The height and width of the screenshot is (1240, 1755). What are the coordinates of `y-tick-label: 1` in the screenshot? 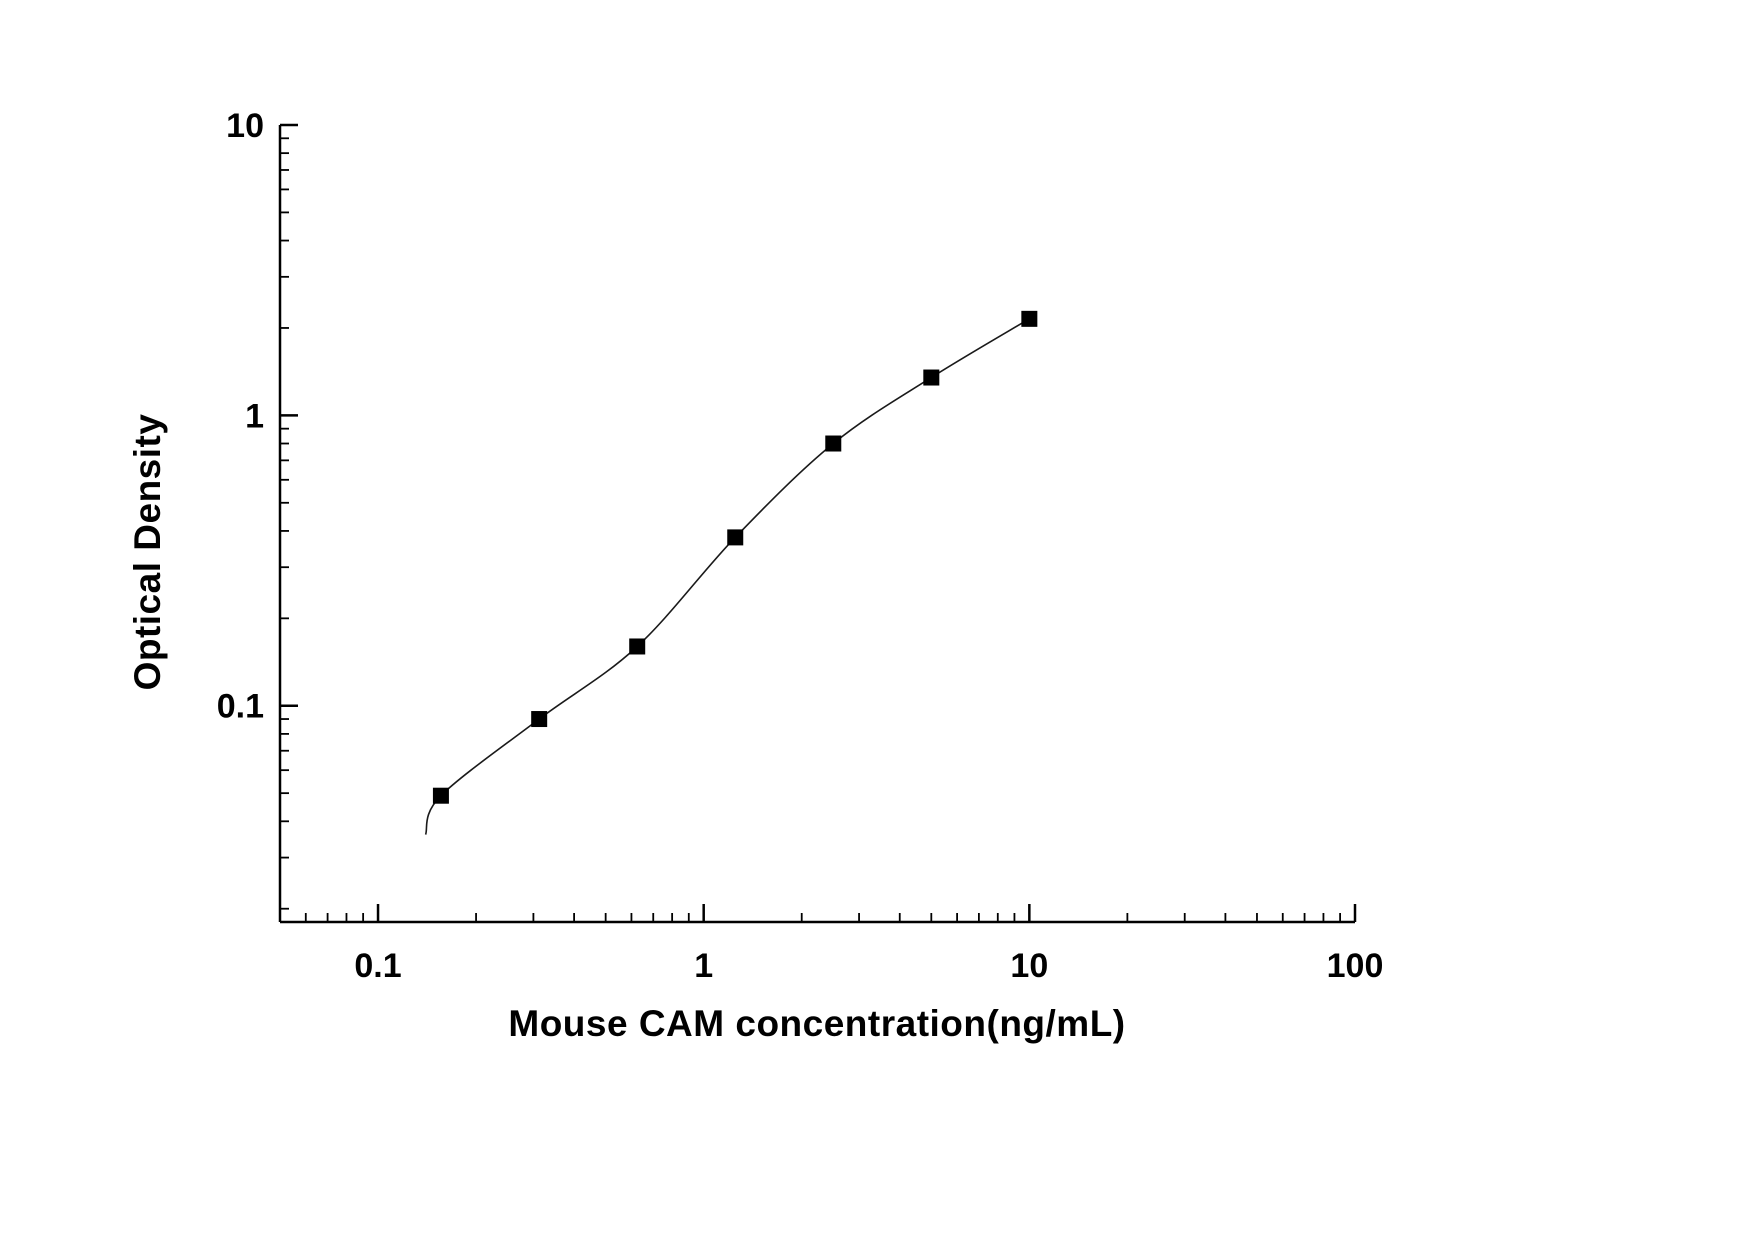 It's located at (254, 416).